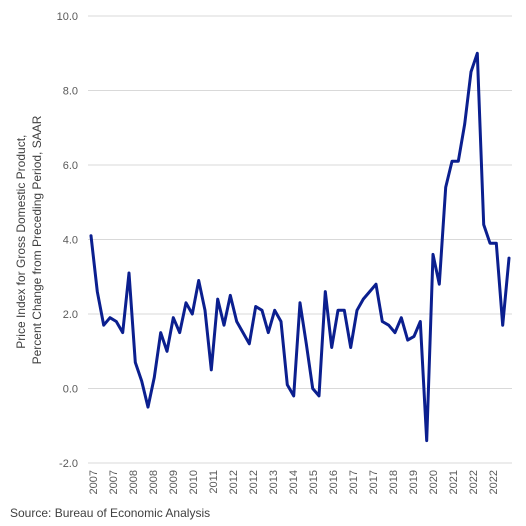  I want to click on x-tick-label: 2020, so click(434, 482).